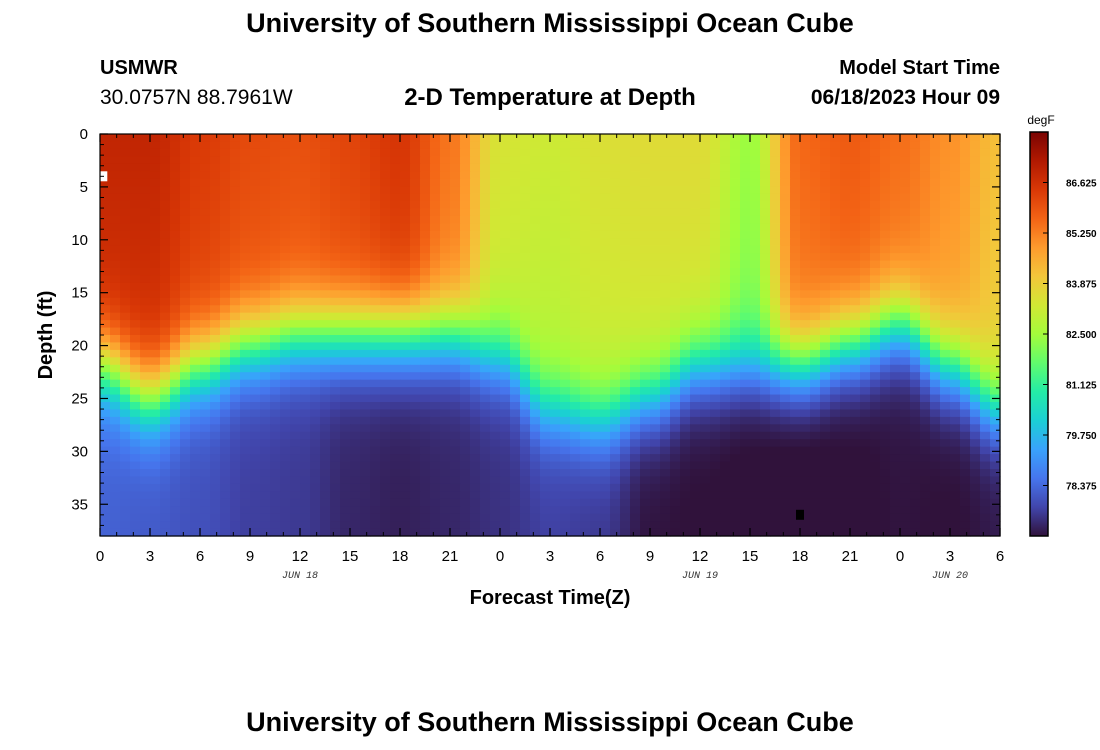 The width and height of the screenshot is (1100, 750). Describe the element at coordinates (150, 556) in the screenshot. I see `x-tick-label: 3` at that location.